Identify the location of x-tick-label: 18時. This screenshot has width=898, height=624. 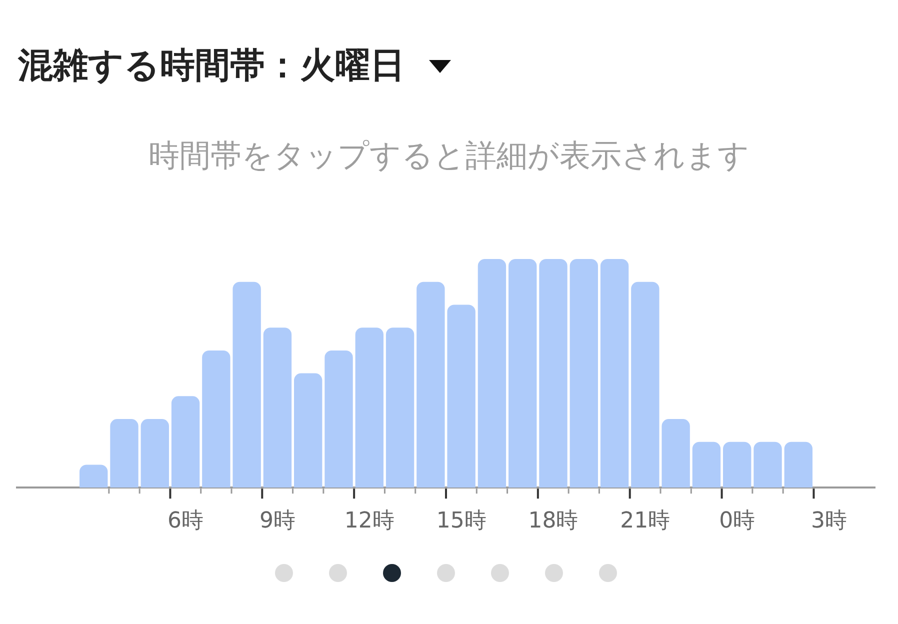
(553, 521).